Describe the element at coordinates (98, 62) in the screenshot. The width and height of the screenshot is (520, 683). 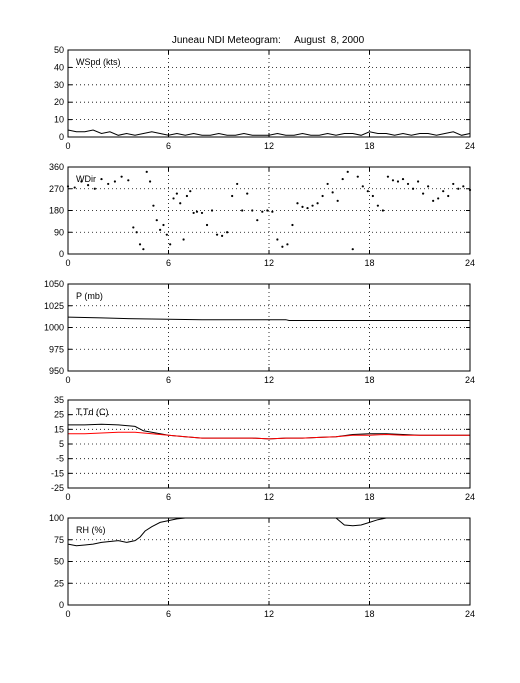
I see `wspd-panel-label: WSpd (kts)` at that location.